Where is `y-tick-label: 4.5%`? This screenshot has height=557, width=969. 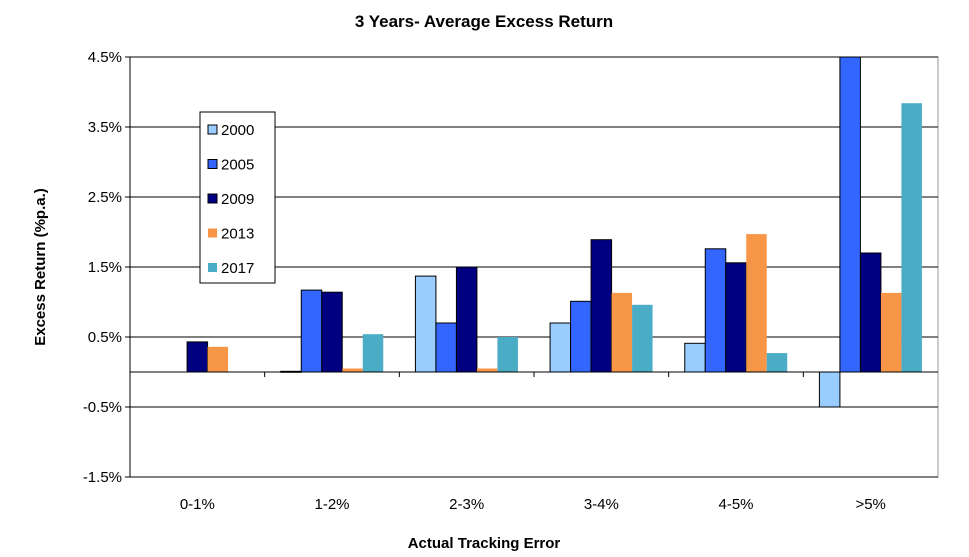 y-tick-label: 4.5% is located at coordinates (105, 57).